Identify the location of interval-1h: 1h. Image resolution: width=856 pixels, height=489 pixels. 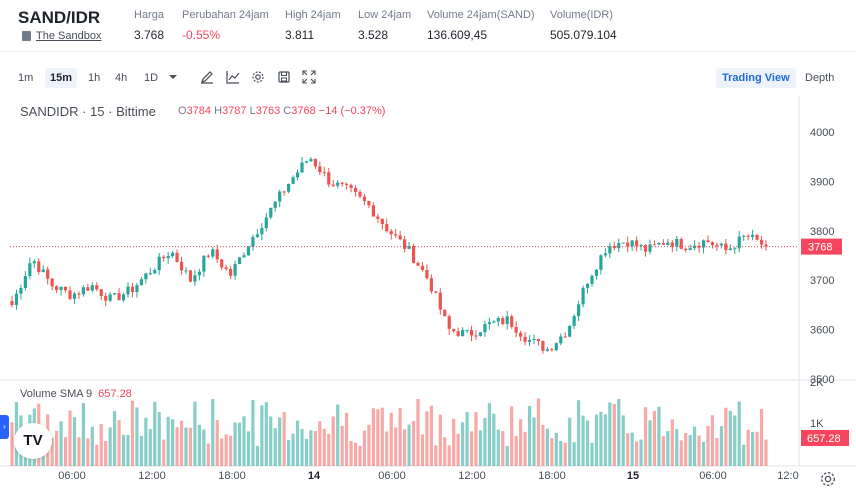
(94, 78).